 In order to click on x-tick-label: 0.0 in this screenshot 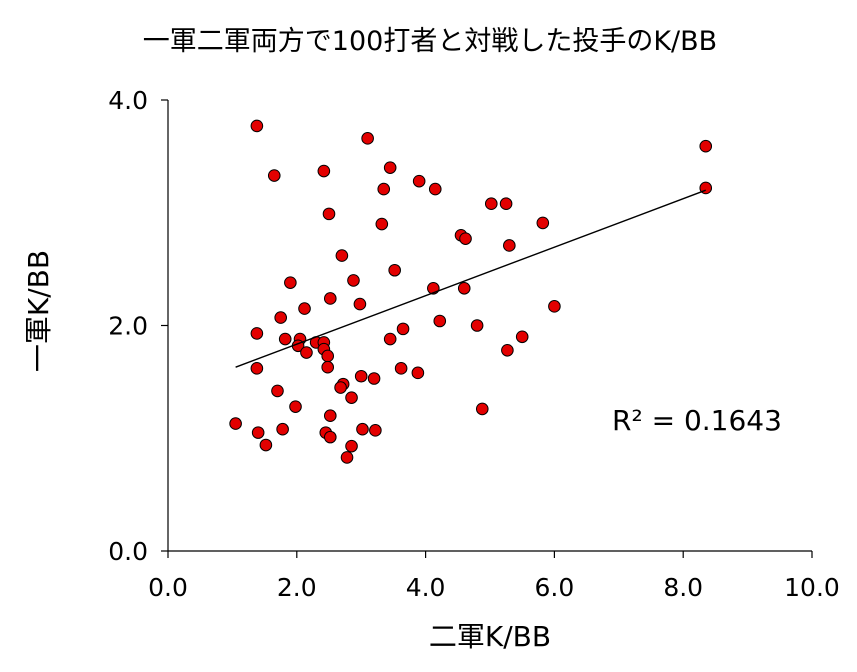, I will do `click(168, 587)`.